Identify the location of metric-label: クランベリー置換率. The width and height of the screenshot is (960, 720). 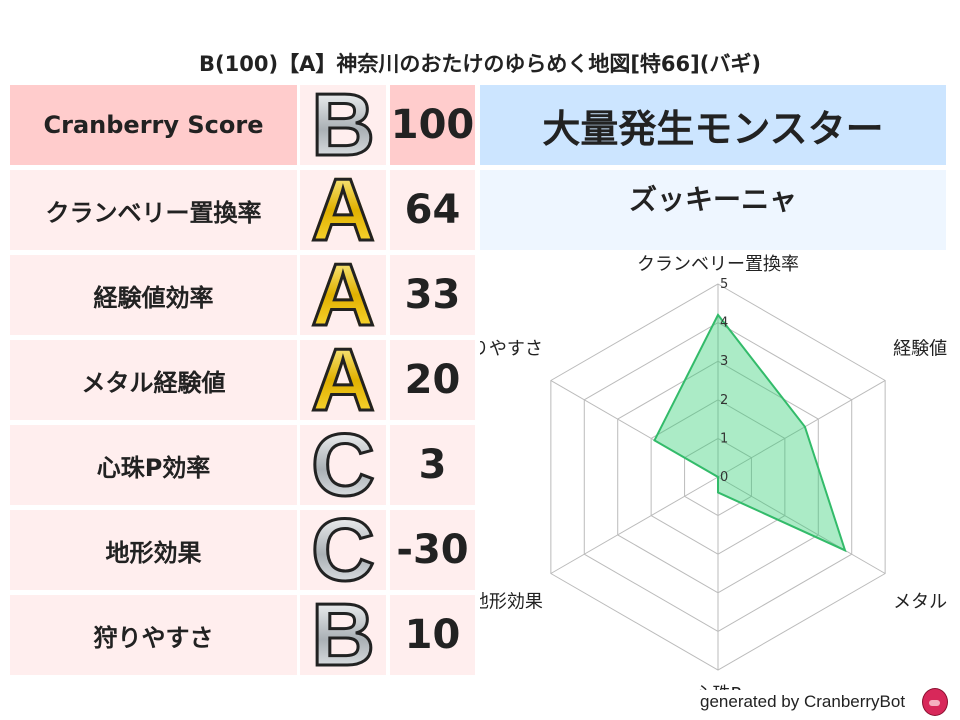
(153, 210).